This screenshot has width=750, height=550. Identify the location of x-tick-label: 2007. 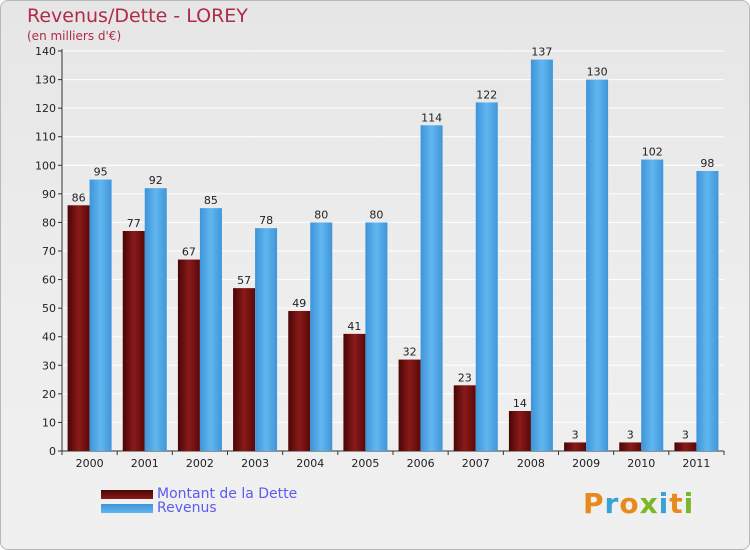
(476, 463).